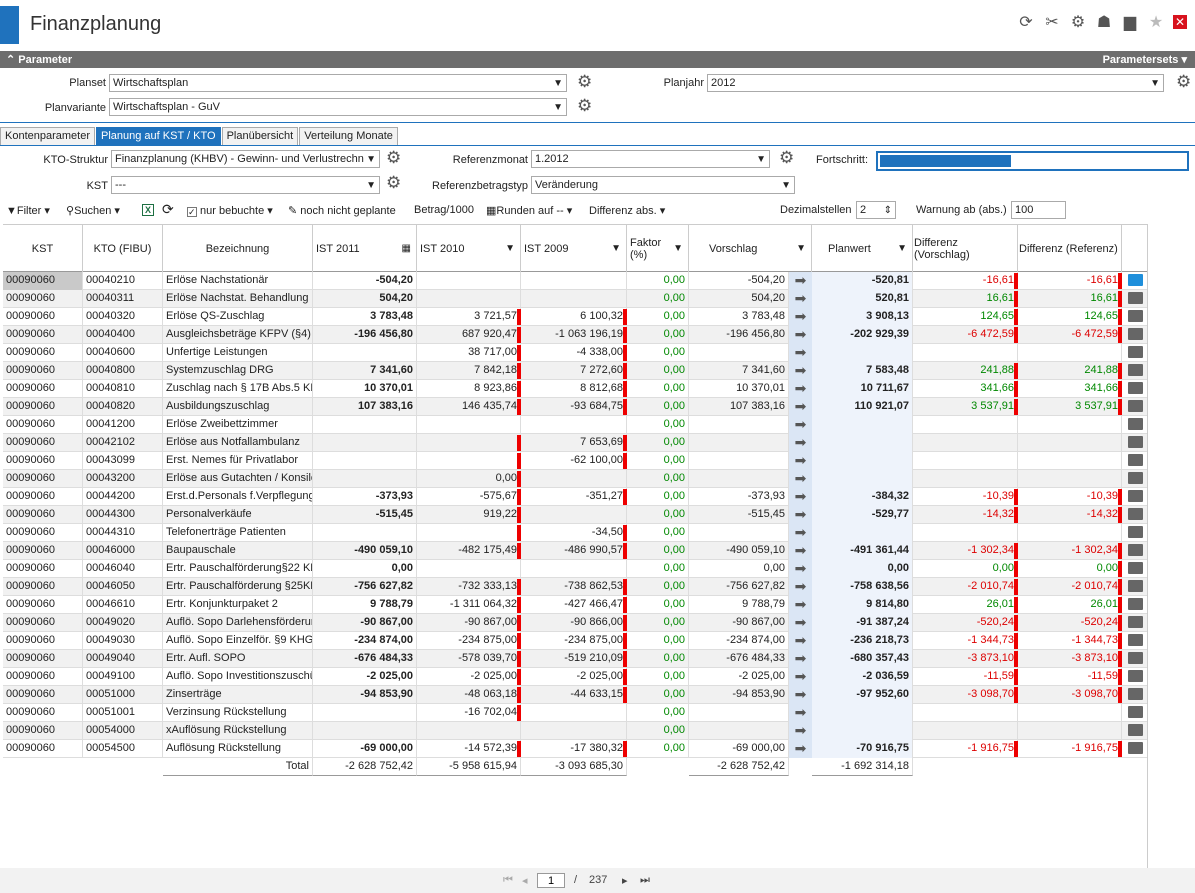  I want to click on cell-p: -236 218,73, so click(862, 641).